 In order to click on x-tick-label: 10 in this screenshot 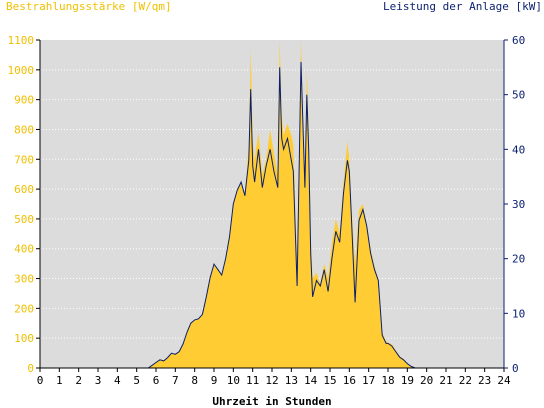, I will do `click(233, 380)`.